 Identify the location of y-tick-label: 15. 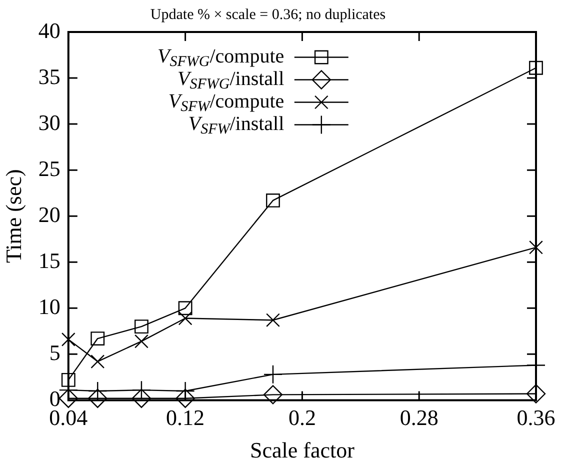
(49, 260).